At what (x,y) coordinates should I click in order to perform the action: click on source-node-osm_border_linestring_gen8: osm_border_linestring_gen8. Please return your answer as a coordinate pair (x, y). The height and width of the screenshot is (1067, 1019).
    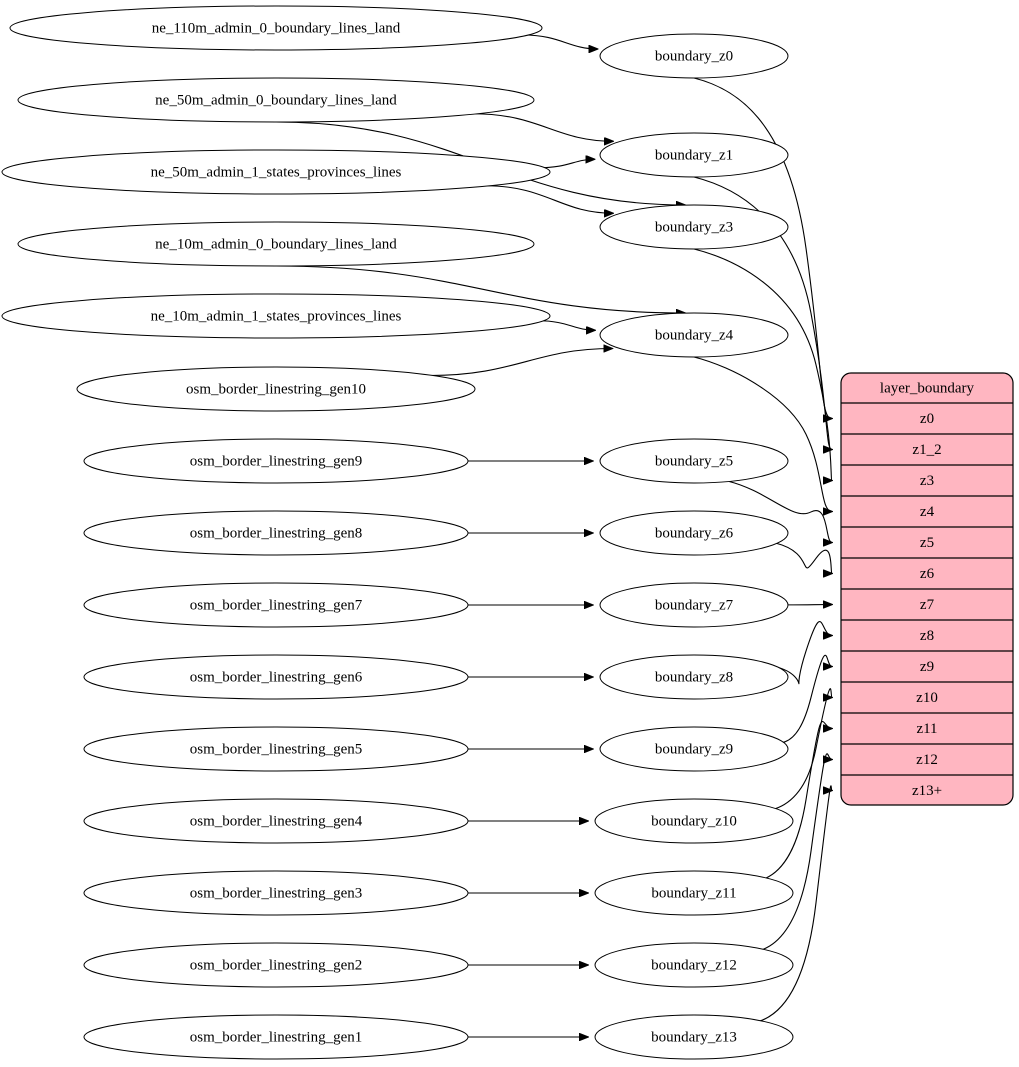
    Looking at the image, I should click on (276, 533).